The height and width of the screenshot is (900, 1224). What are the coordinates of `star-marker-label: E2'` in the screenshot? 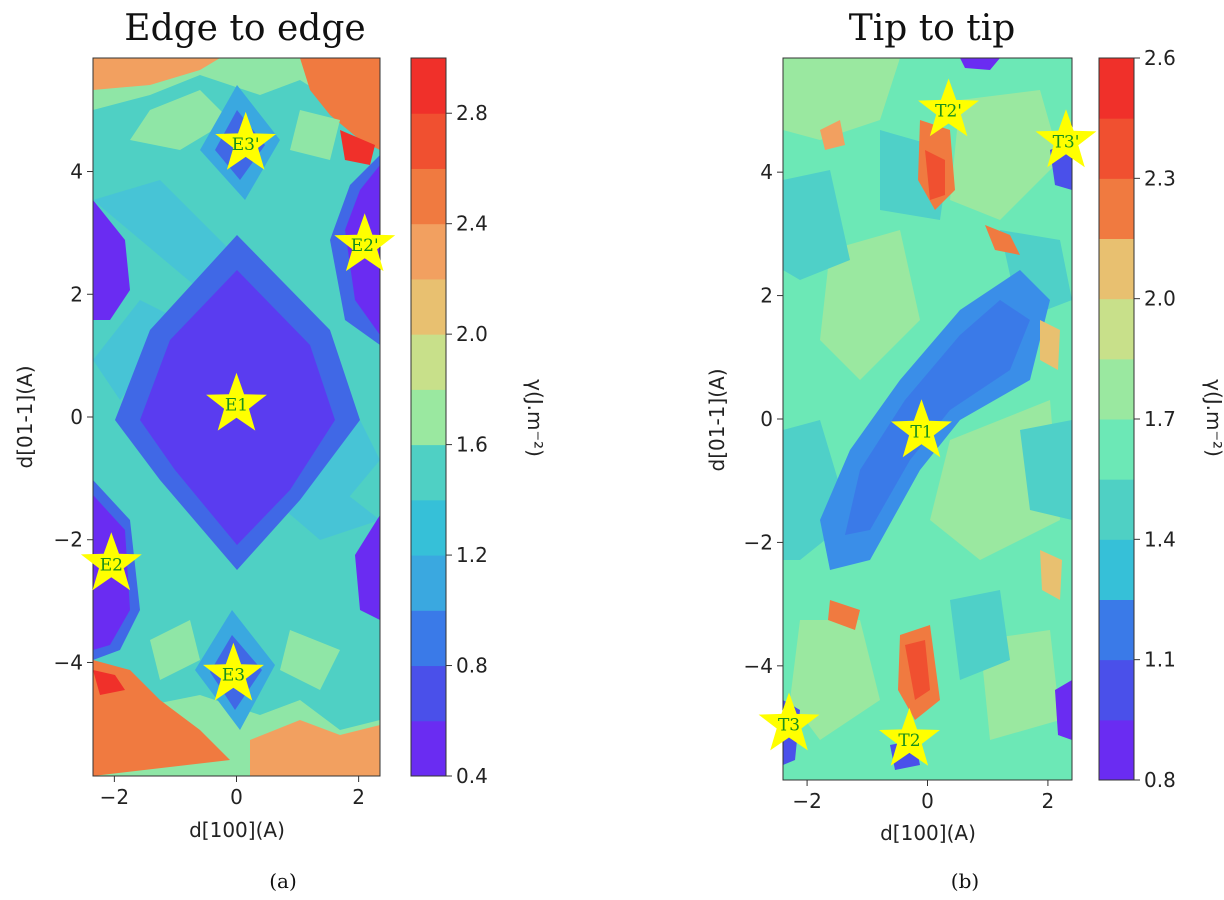 It's located at (365, 246).